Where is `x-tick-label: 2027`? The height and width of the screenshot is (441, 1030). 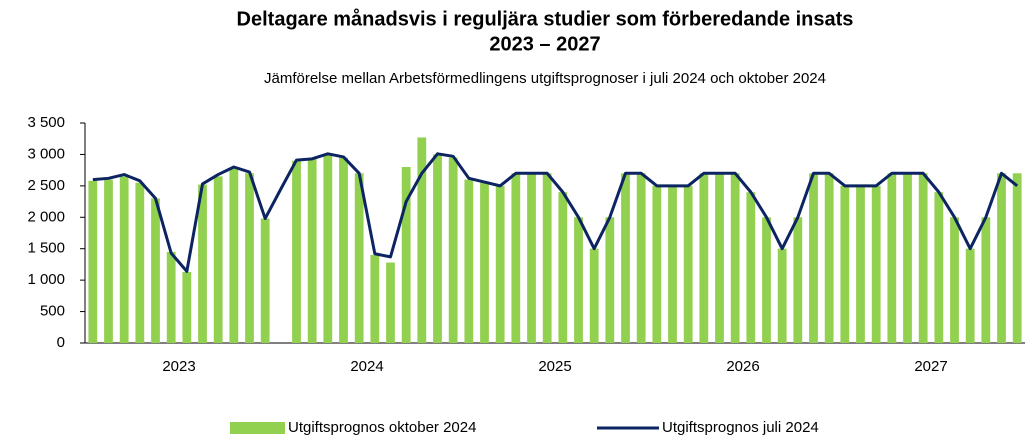 x-tick-label: 2027 is located at coordinates (930, 366).